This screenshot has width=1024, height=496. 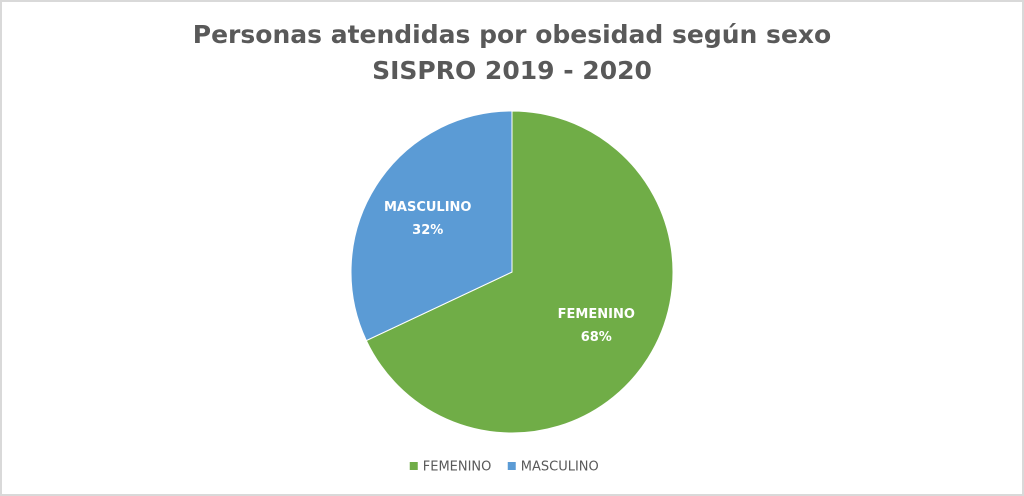 I want to click on legend-label: FEMENINO, so click(x=457, y=467).